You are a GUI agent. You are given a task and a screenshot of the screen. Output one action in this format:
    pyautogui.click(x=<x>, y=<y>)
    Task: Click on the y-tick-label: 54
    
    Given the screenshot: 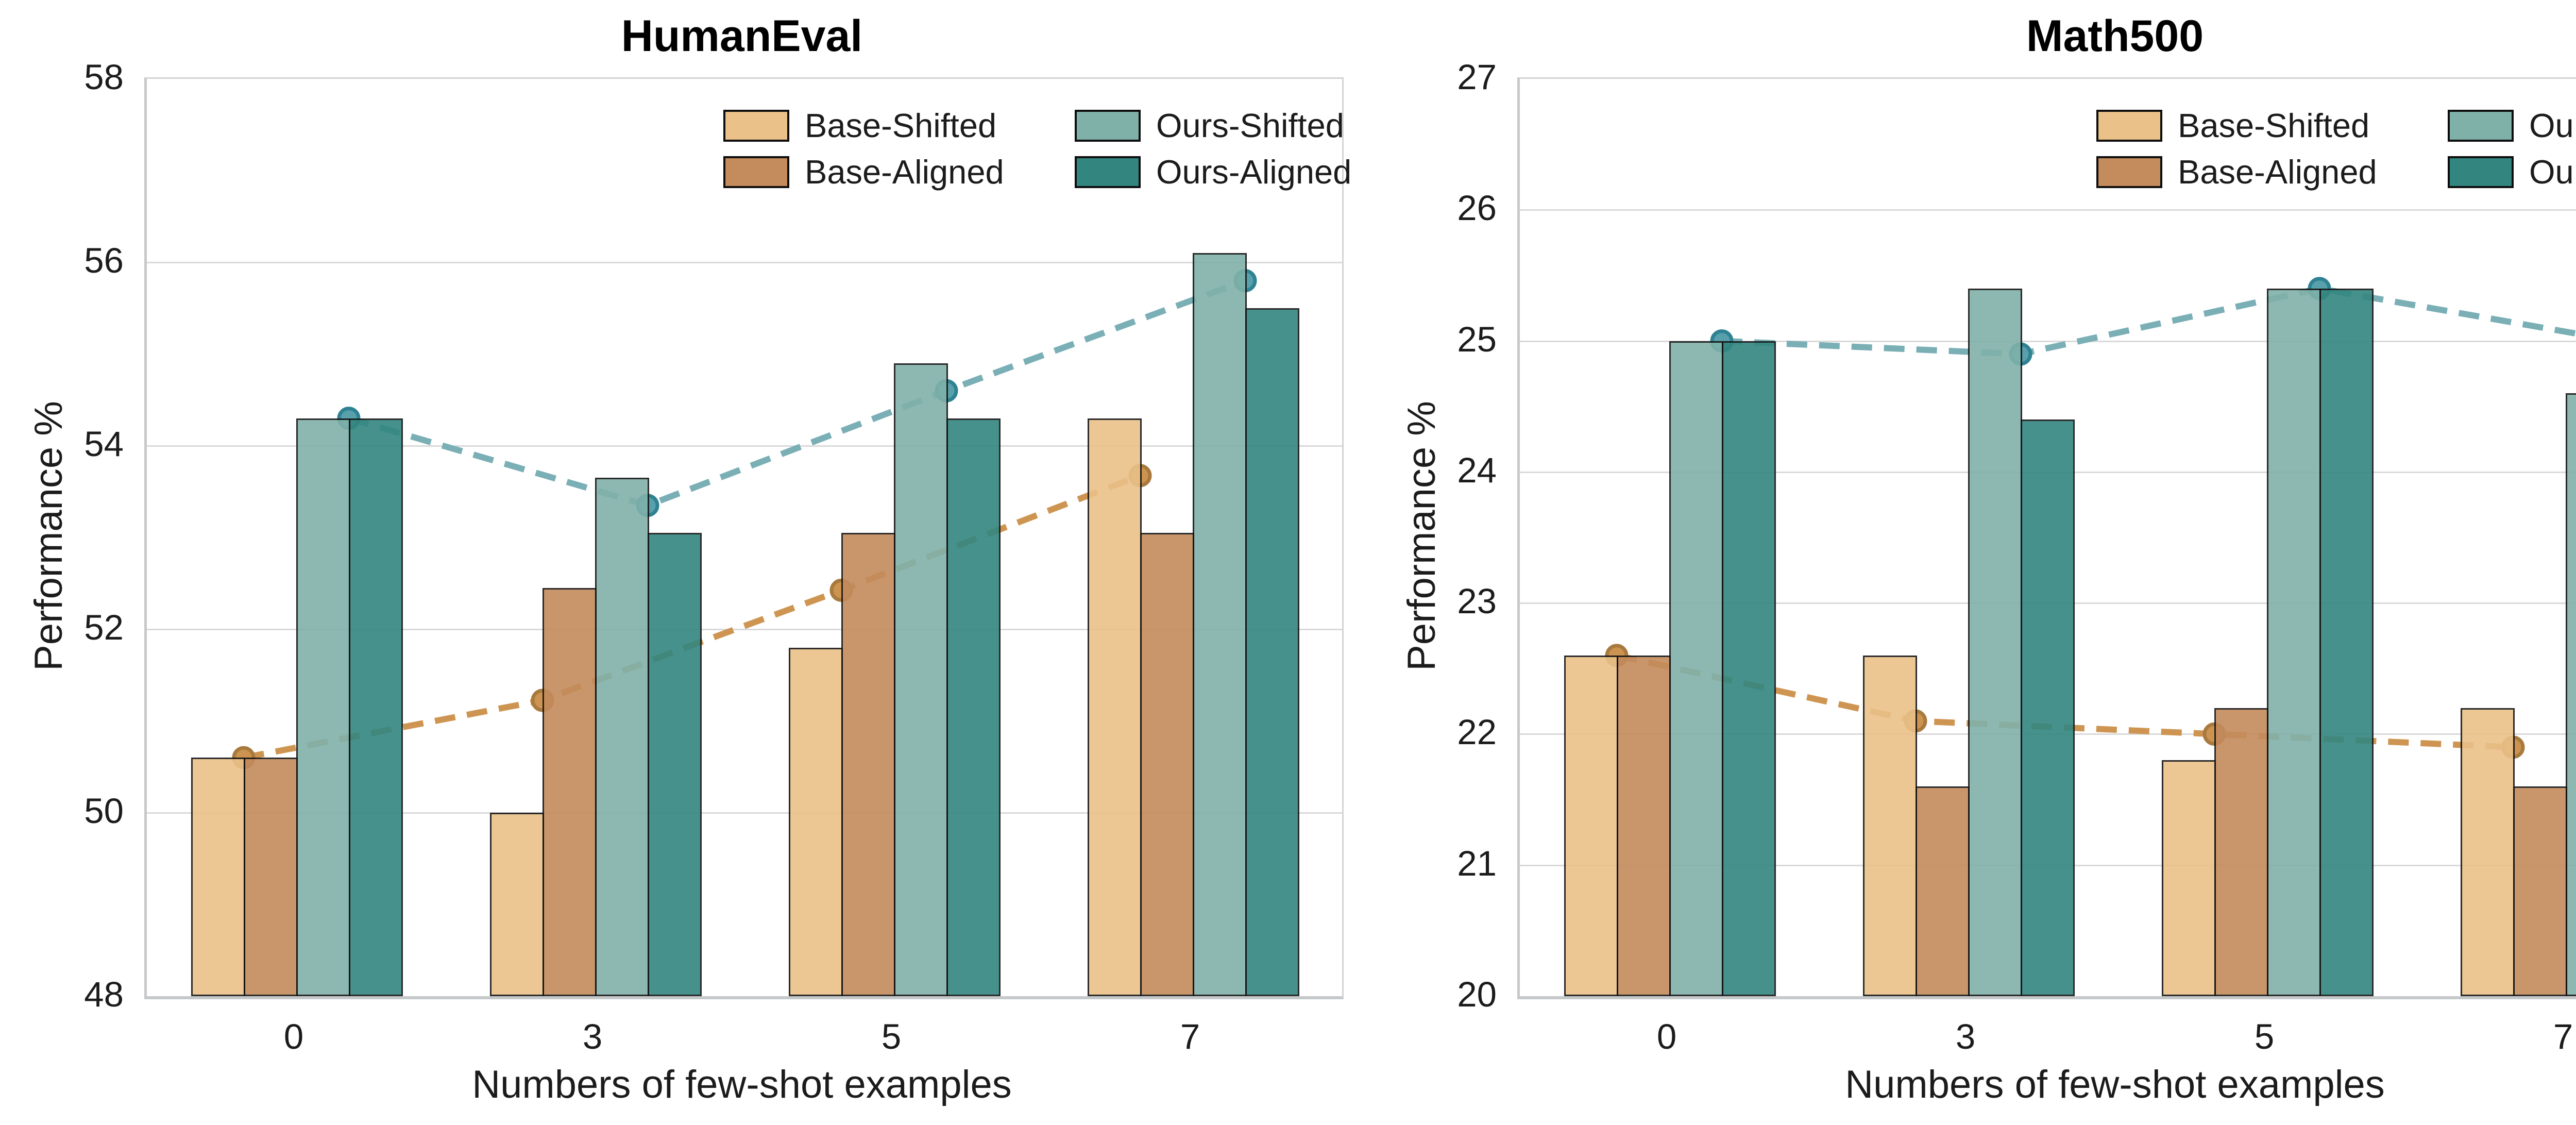 What is the action you would take?
    pyautogui.click(x=104, y=444)
    